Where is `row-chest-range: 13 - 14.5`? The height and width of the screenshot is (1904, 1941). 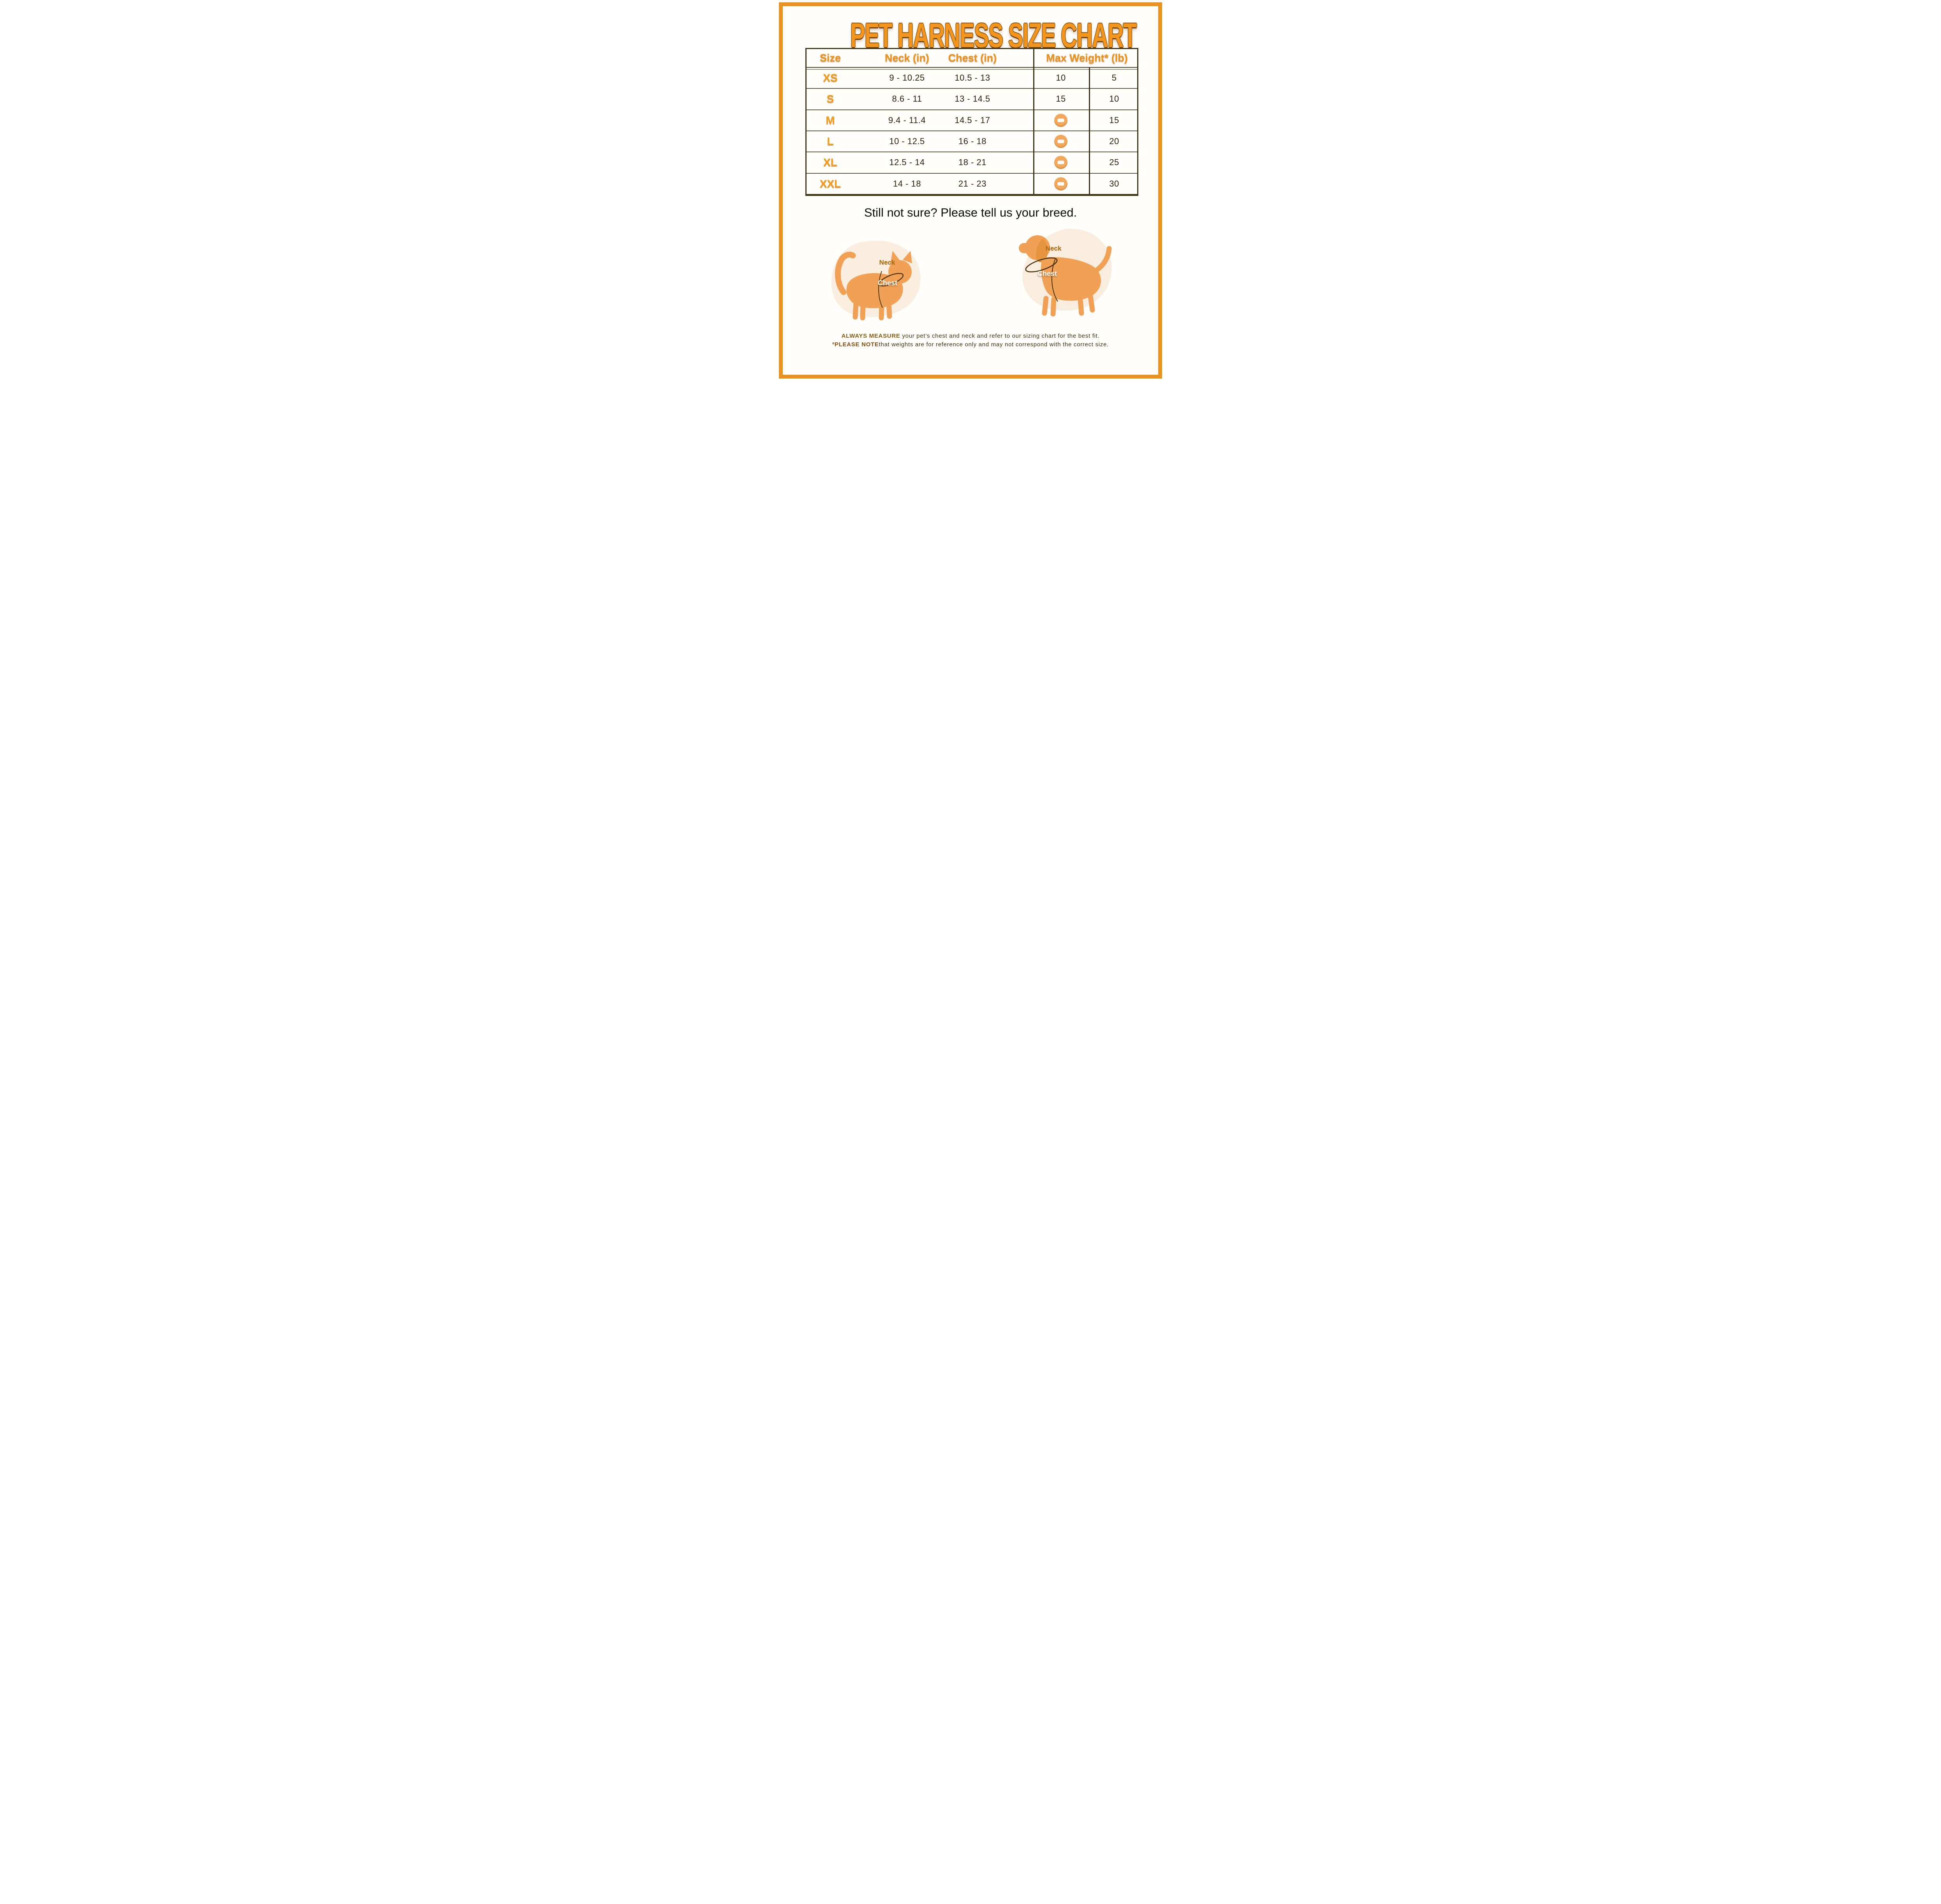 row-chest-range: 13 - 14.5 is located at coordinates (972, 99).